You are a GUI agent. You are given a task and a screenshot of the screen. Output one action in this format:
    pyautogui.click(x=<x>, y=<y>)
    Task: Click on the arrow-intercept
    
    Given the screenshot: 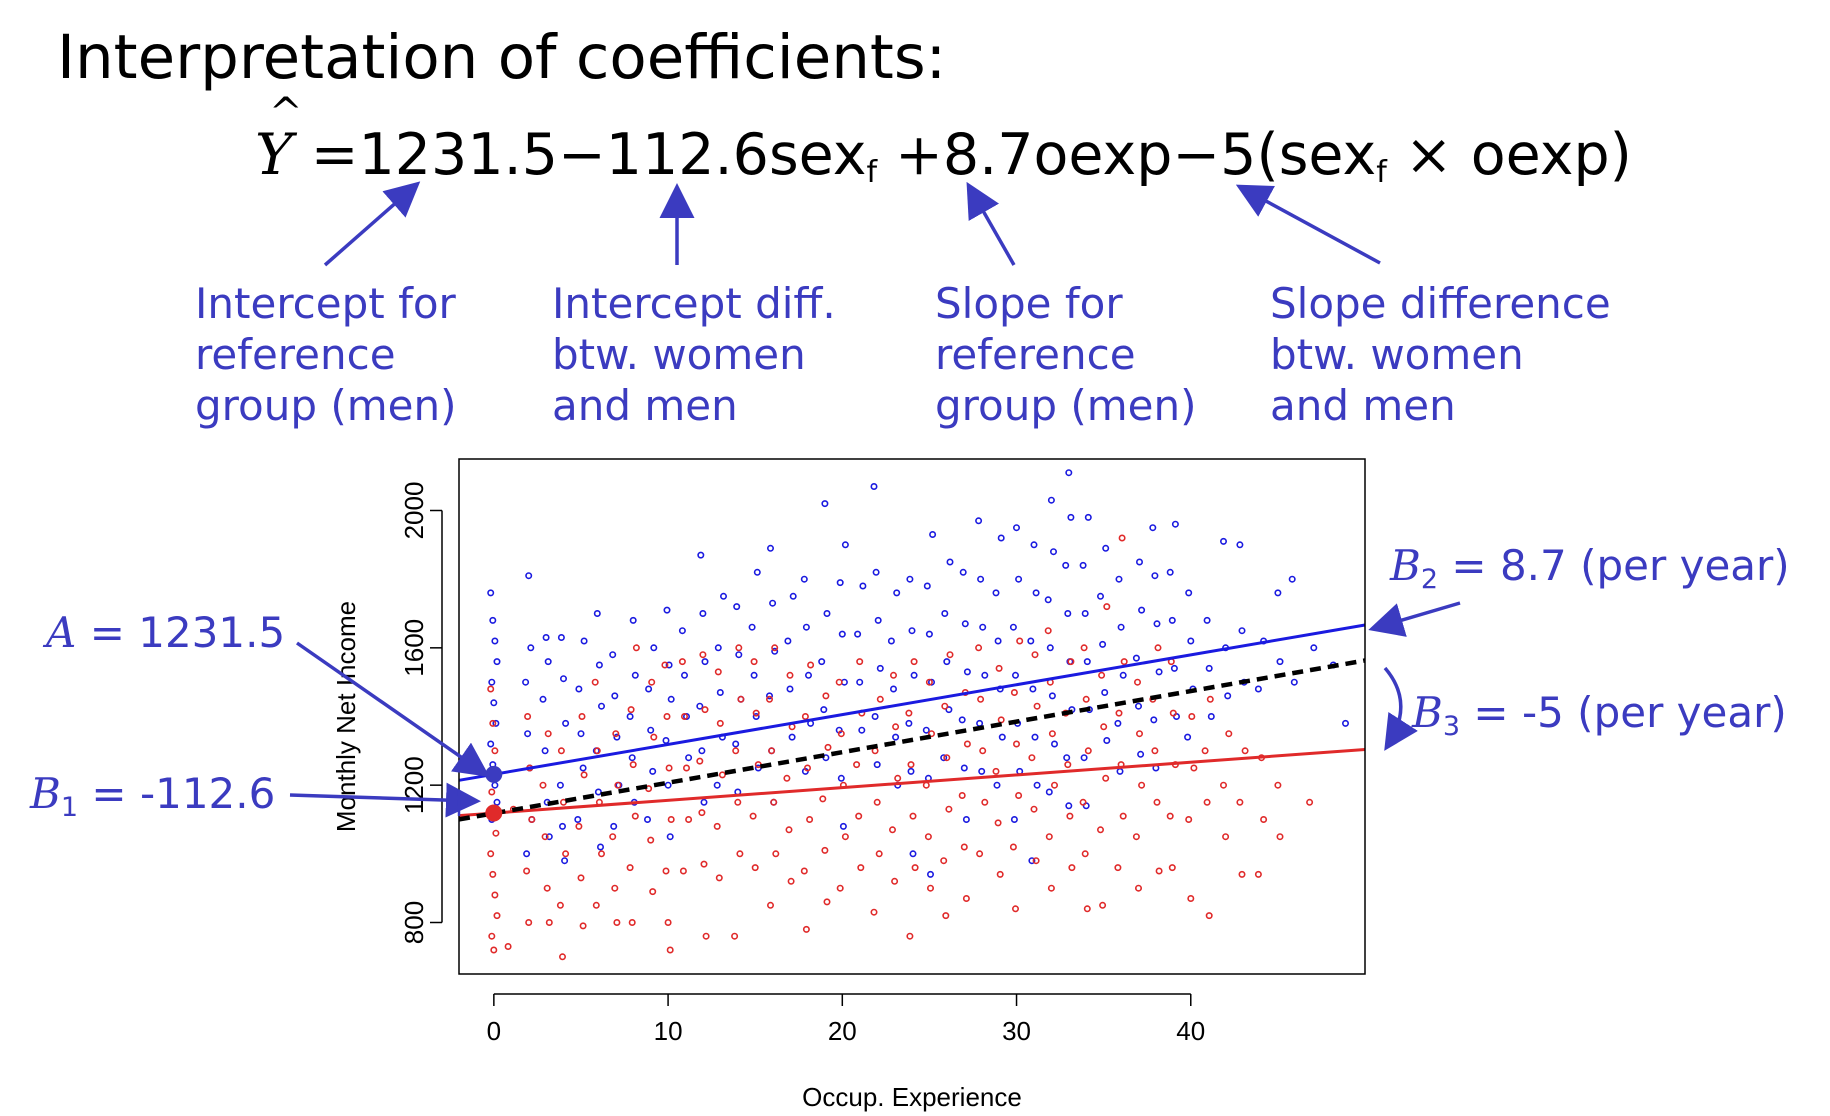 What is the action you would take?
    pyautogui.click(x=372, y=224)
    